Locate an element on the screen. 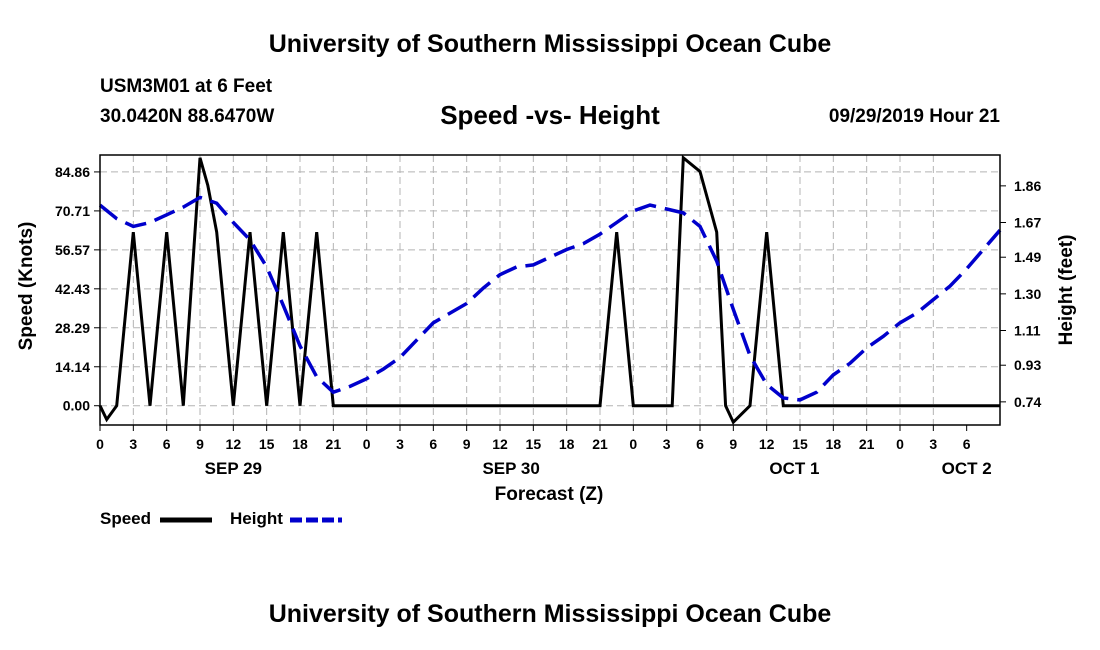 This screenshot has height=650, width=1100. forecast-datetime: 09/29/2019 Hour 21 is located at coordinates (914, 116).